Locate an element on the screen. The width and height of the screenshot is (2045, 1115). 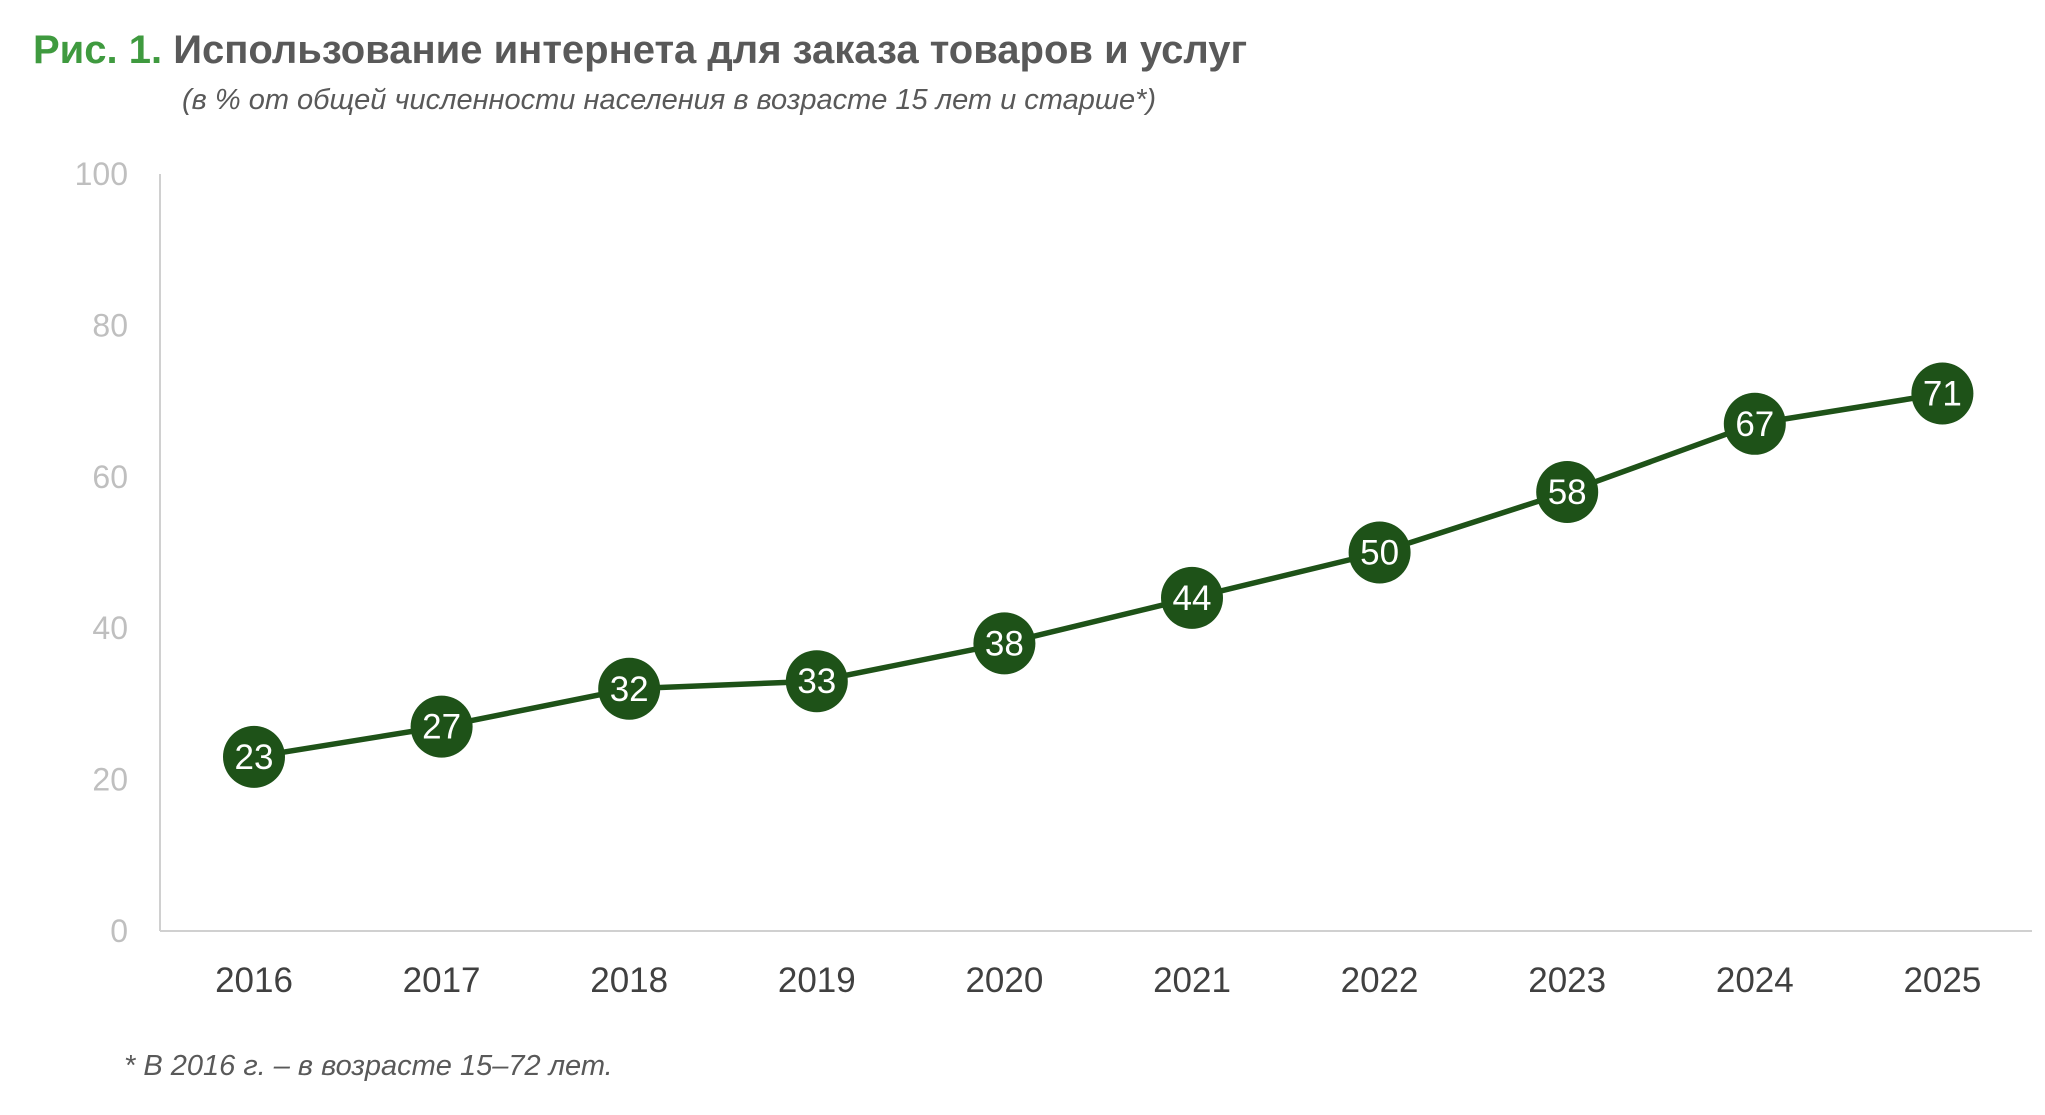
data-label: 27 is located at coordinates (441, 727).